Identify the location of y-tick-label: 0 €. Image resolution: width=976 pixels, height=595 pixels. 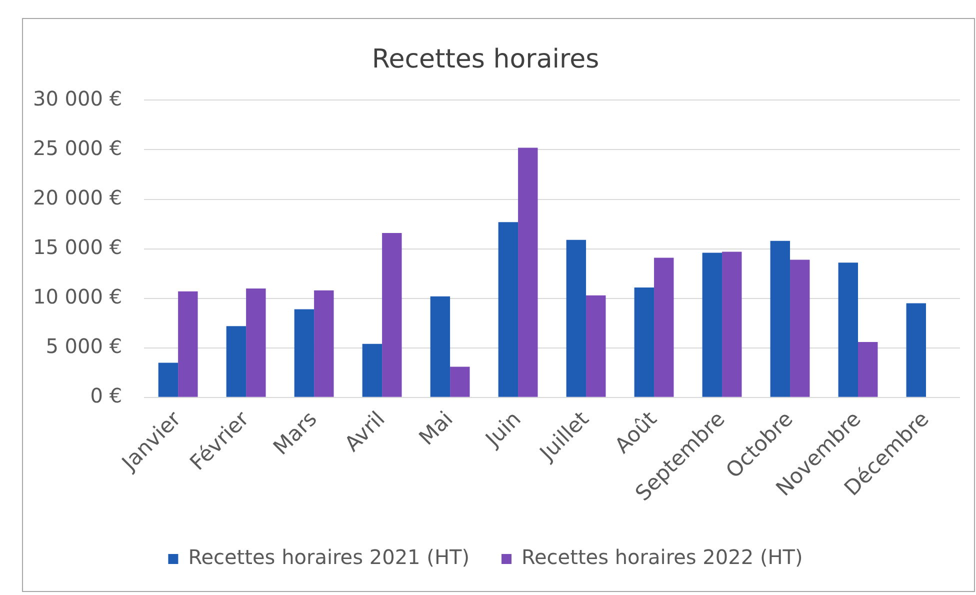
(106, 396).